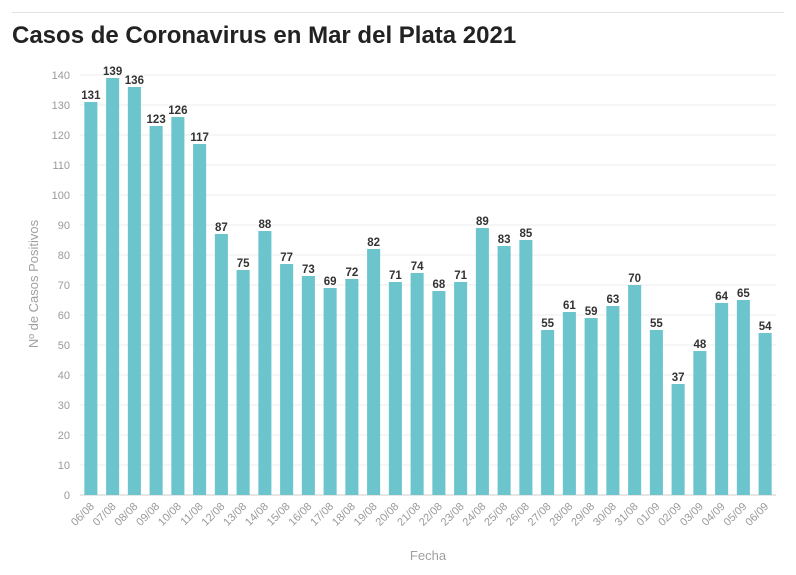 Image resolution: width=796 pixels, height=575 pixels. I want to click on x-tick-label: 22/08, so click(431, 515).